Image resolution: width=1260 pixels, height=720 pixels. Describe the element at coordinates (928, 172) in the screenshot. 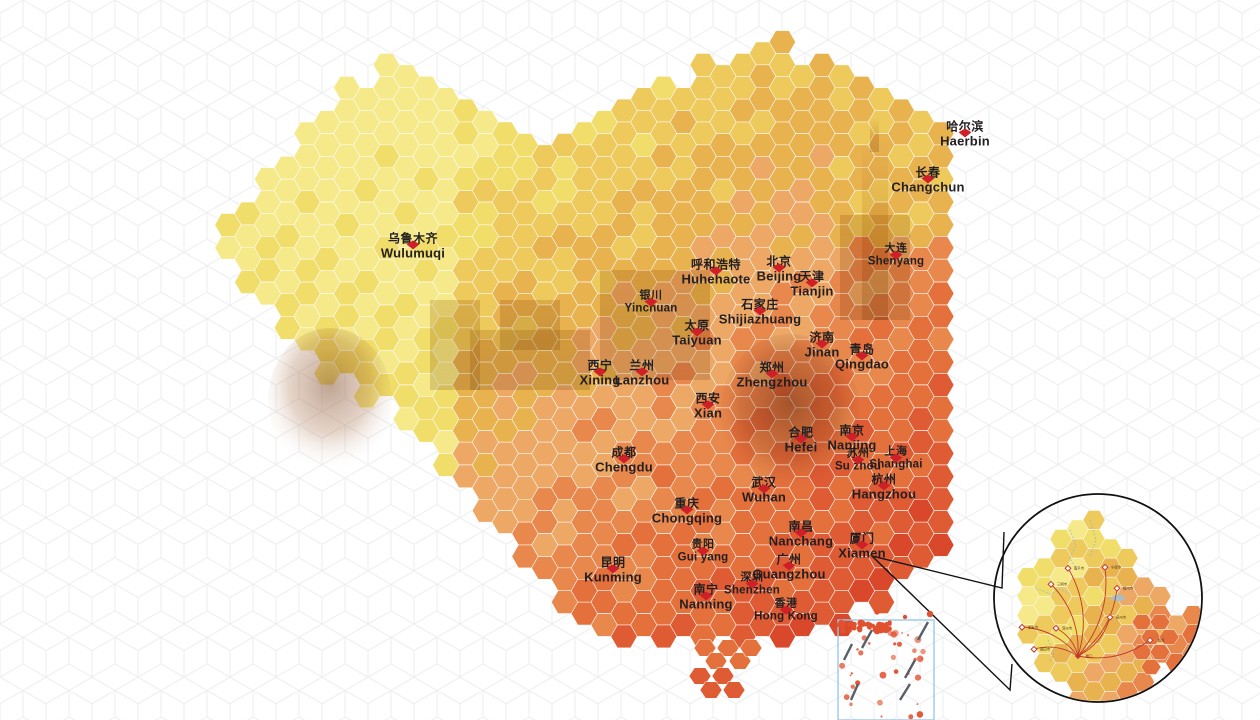

I see `city-name-cn: 长春` at that location.